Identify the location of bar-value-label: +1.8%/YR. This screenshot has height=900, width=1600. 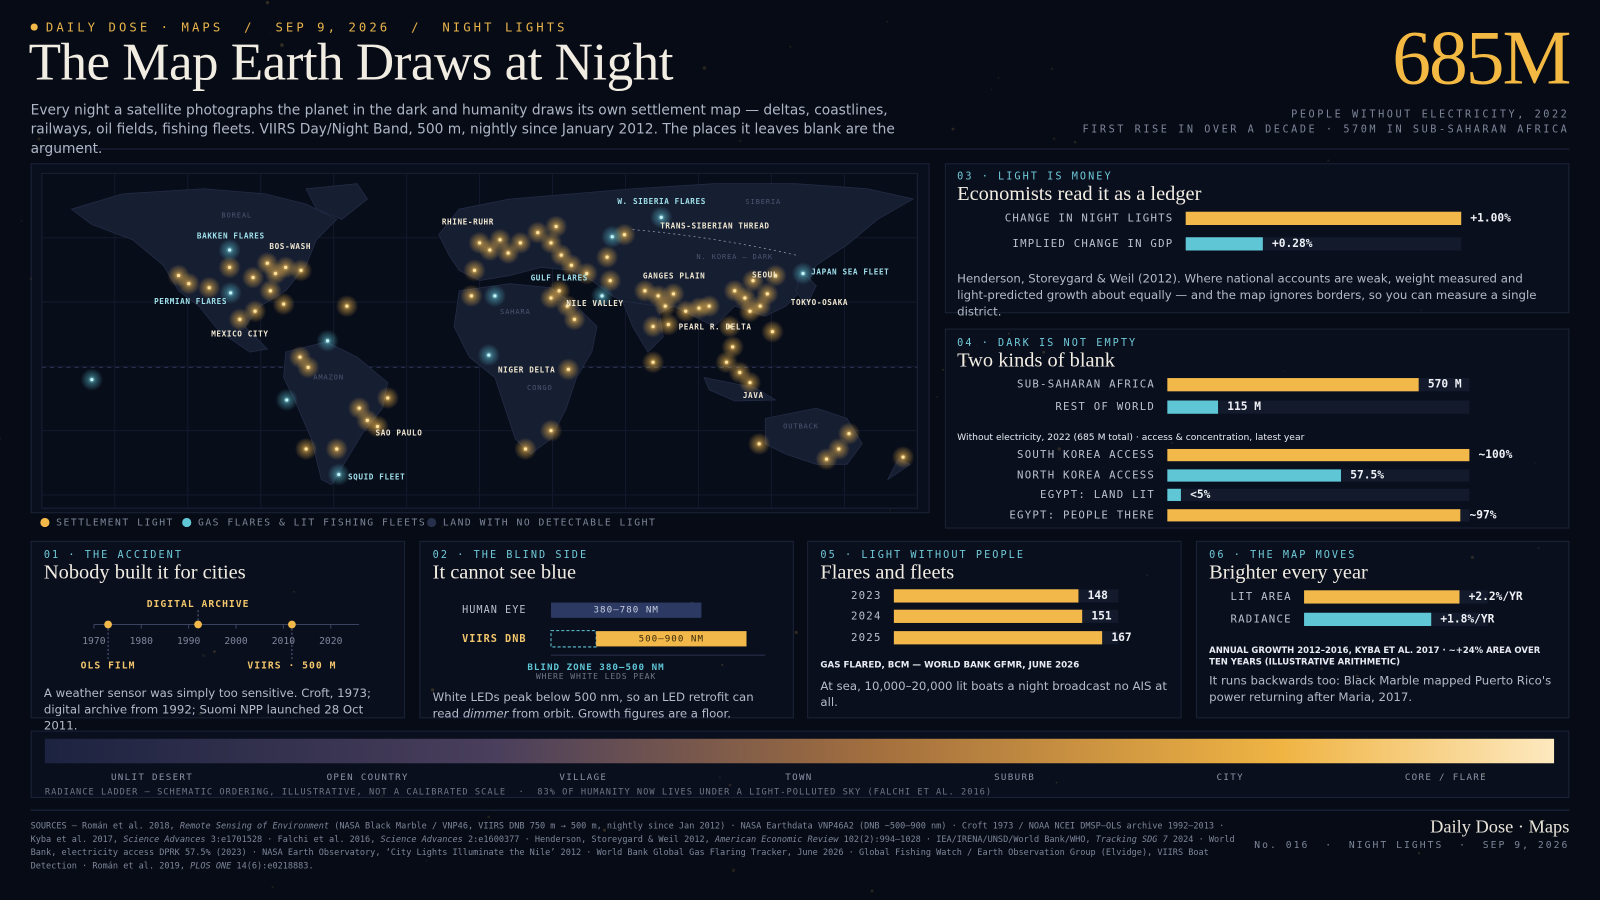
(1467, 618).